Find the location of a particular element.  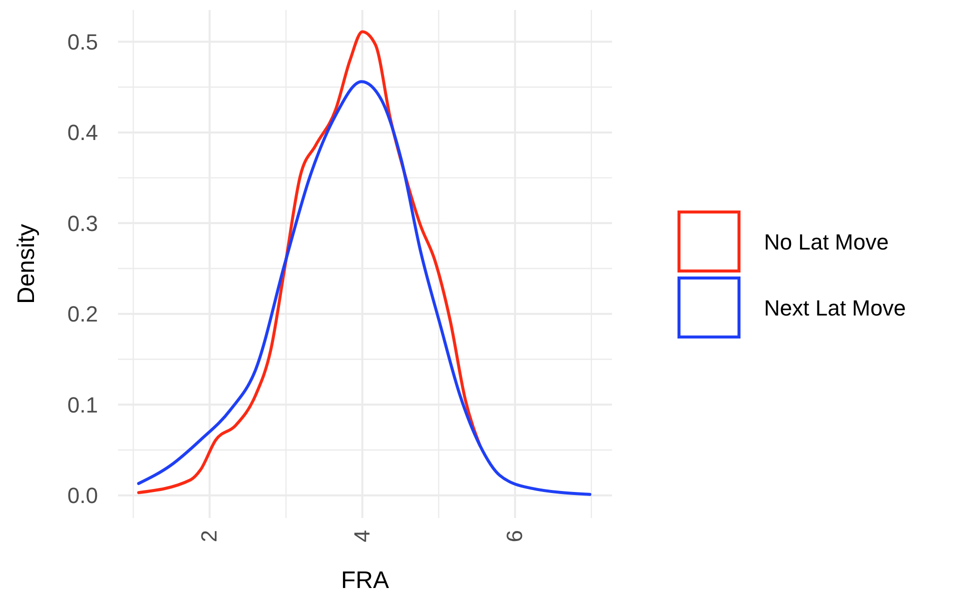

y-tick-label: 0.3 is located at coordinates (82, 223).